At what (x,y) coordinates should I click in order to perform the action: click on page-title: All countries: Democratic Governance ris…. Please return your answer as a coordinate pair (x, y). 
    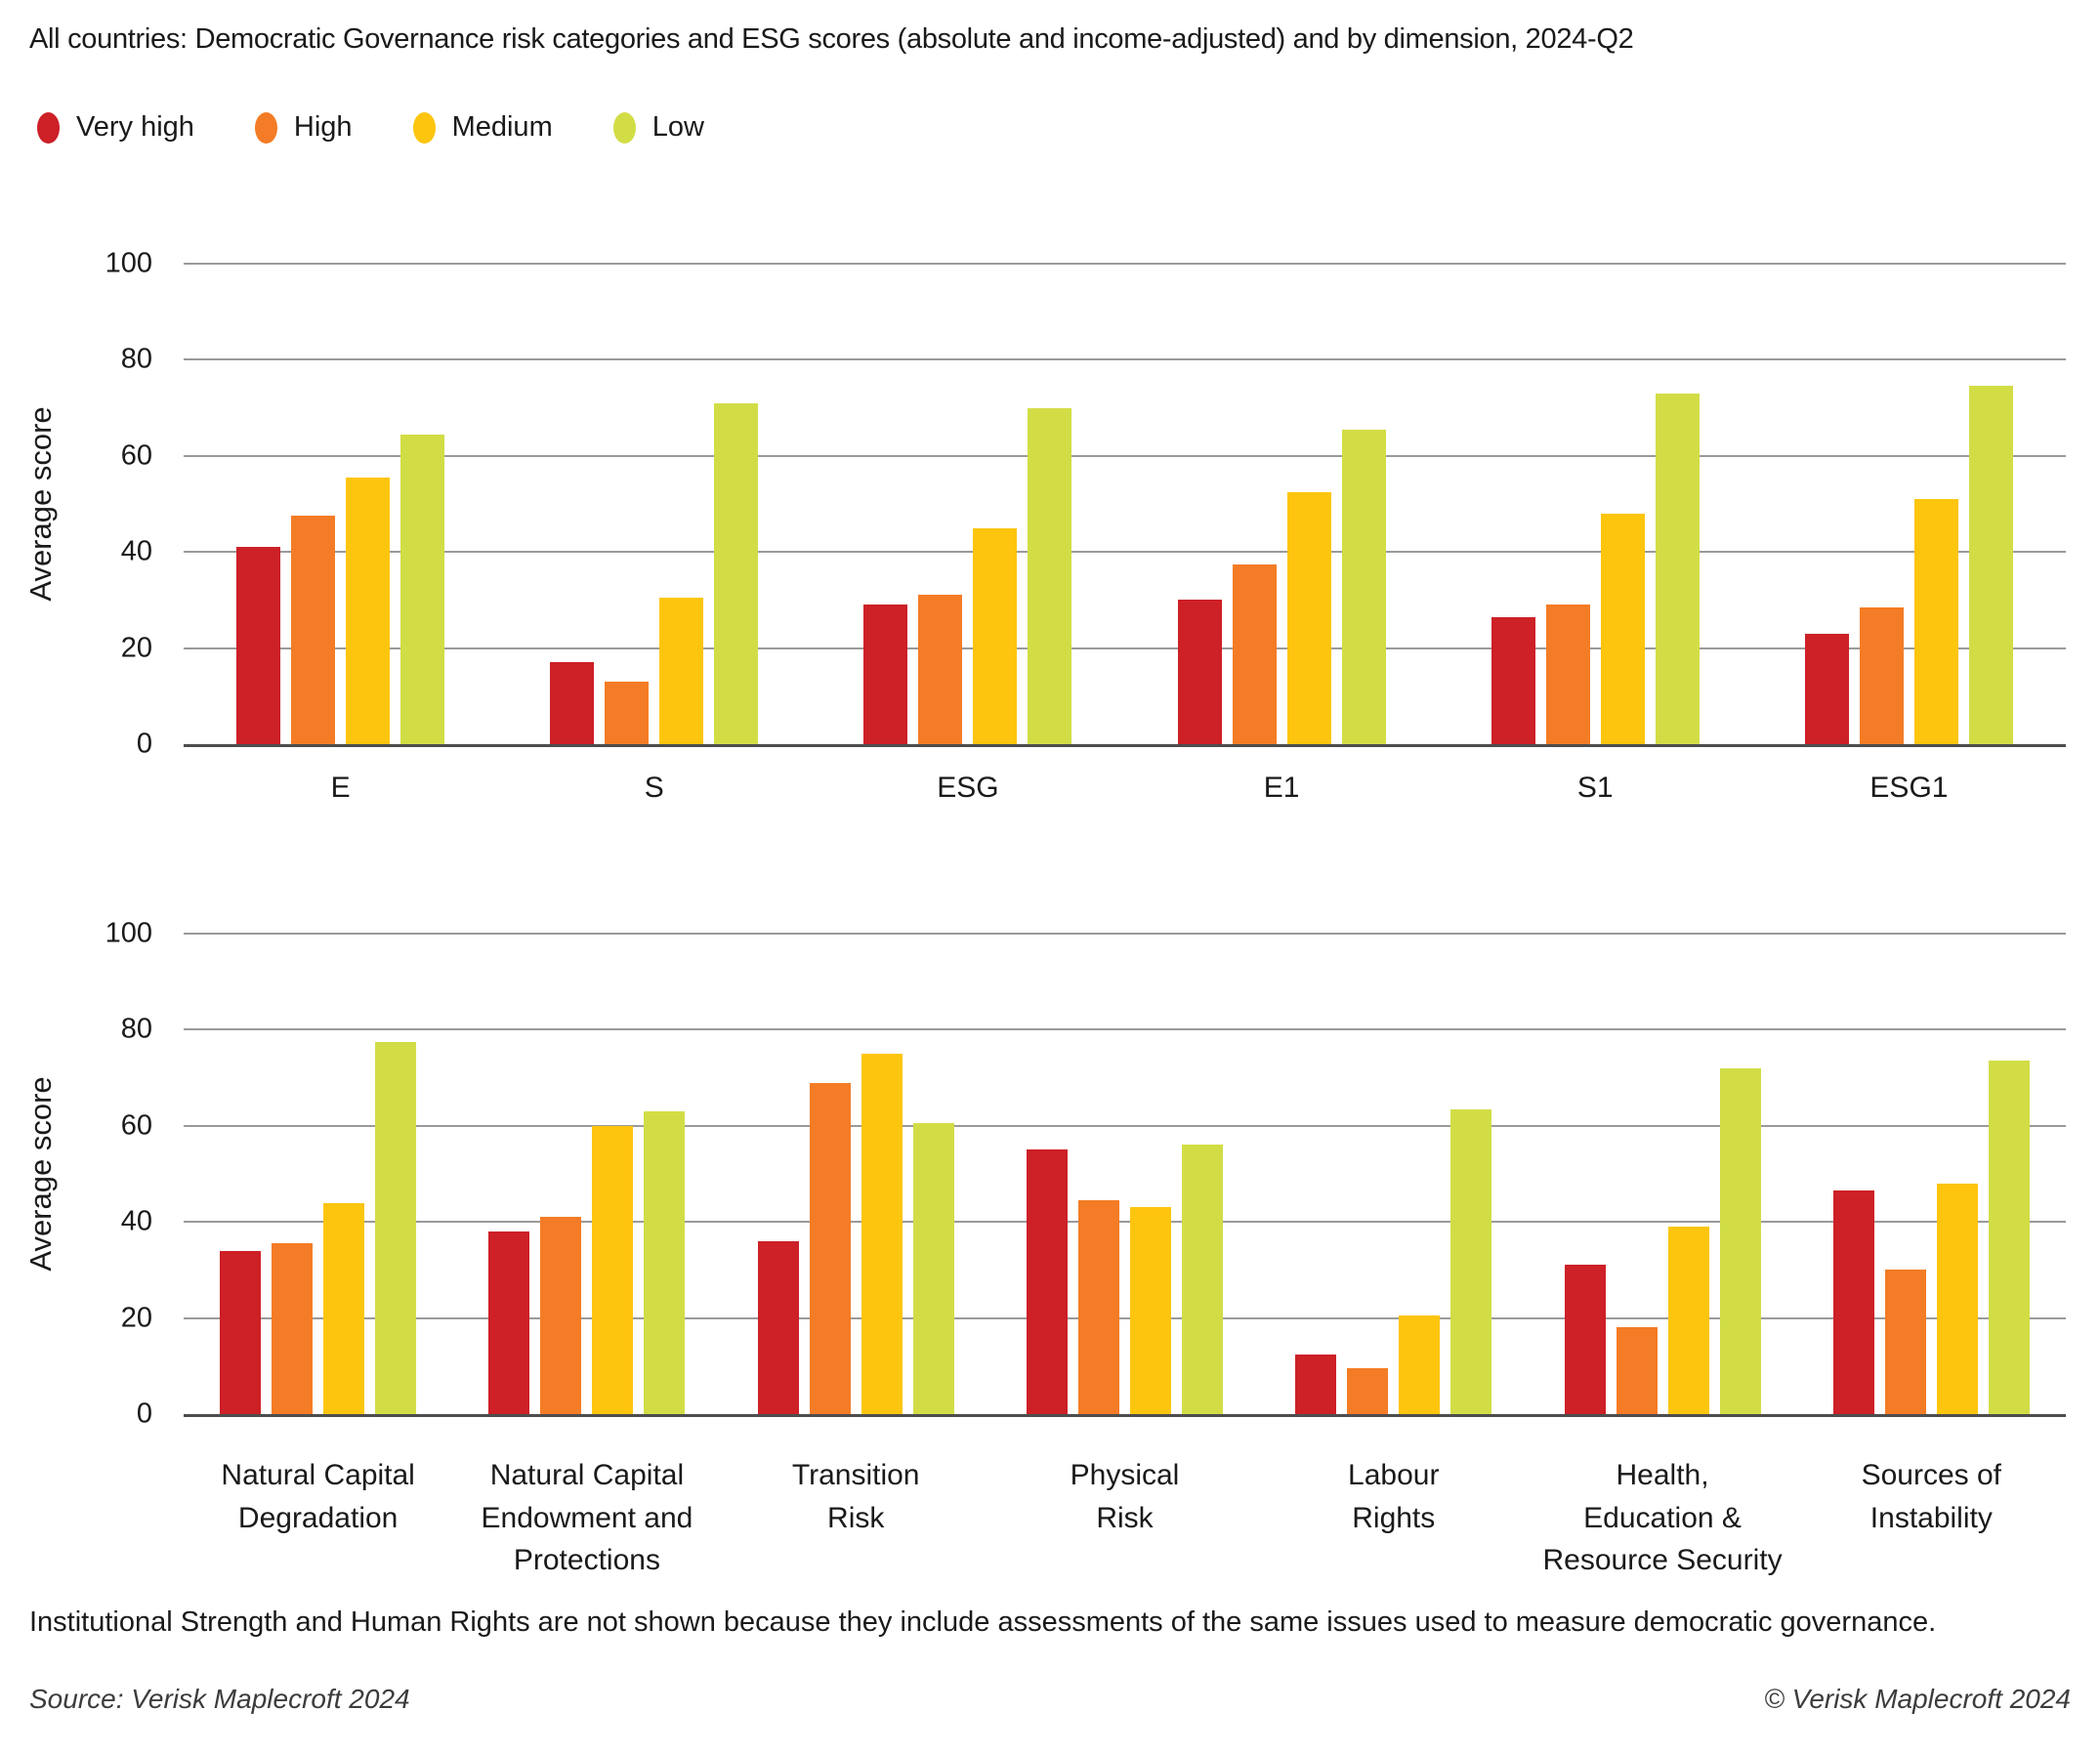
    Looking at the image, I should click on (831, 39).